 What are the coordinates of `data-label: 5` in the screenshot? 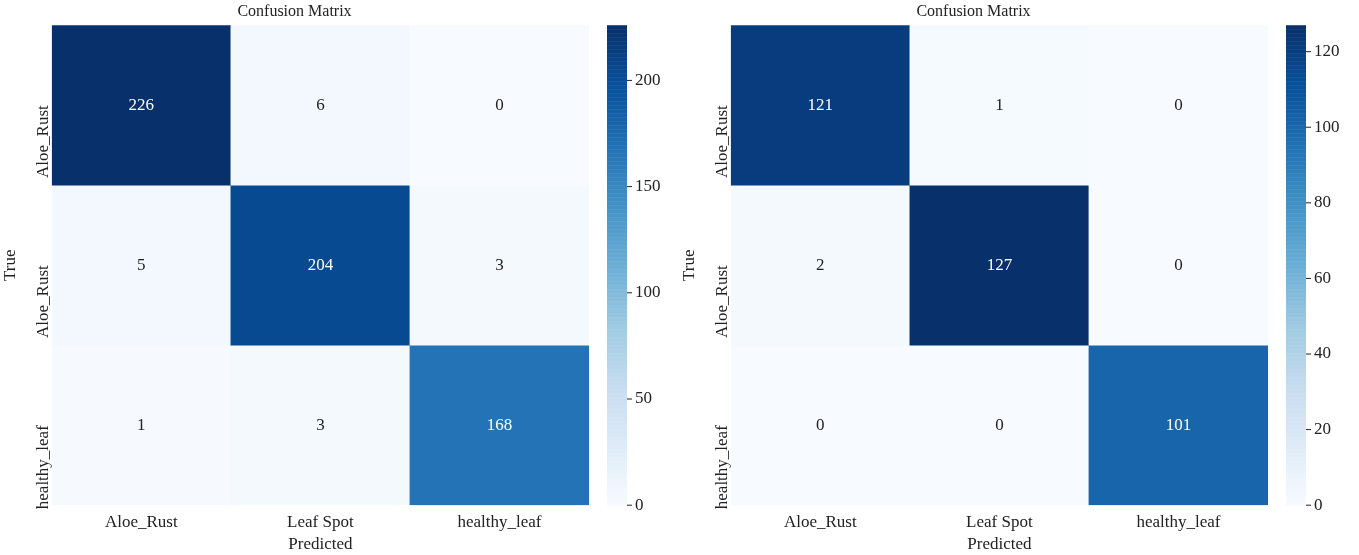 It's located at (141, 264).